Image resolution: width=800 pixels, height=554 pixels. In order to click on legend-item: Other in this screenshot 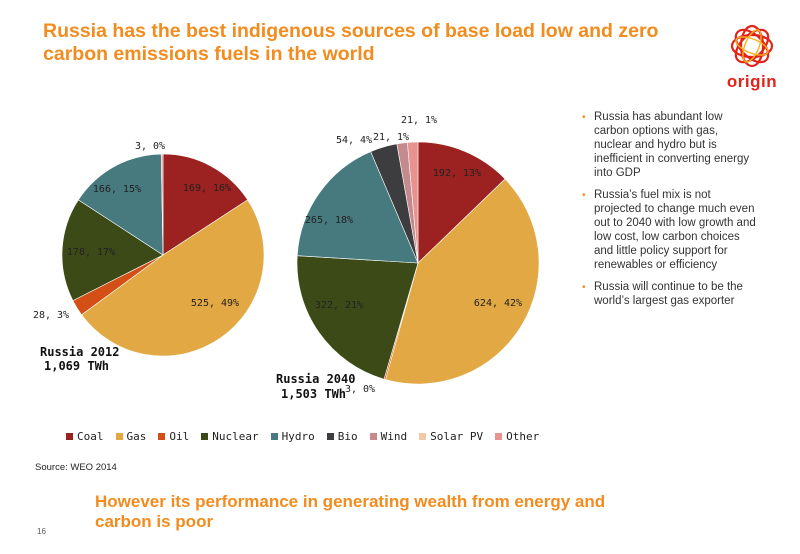, I will do `click(517, 436)`.